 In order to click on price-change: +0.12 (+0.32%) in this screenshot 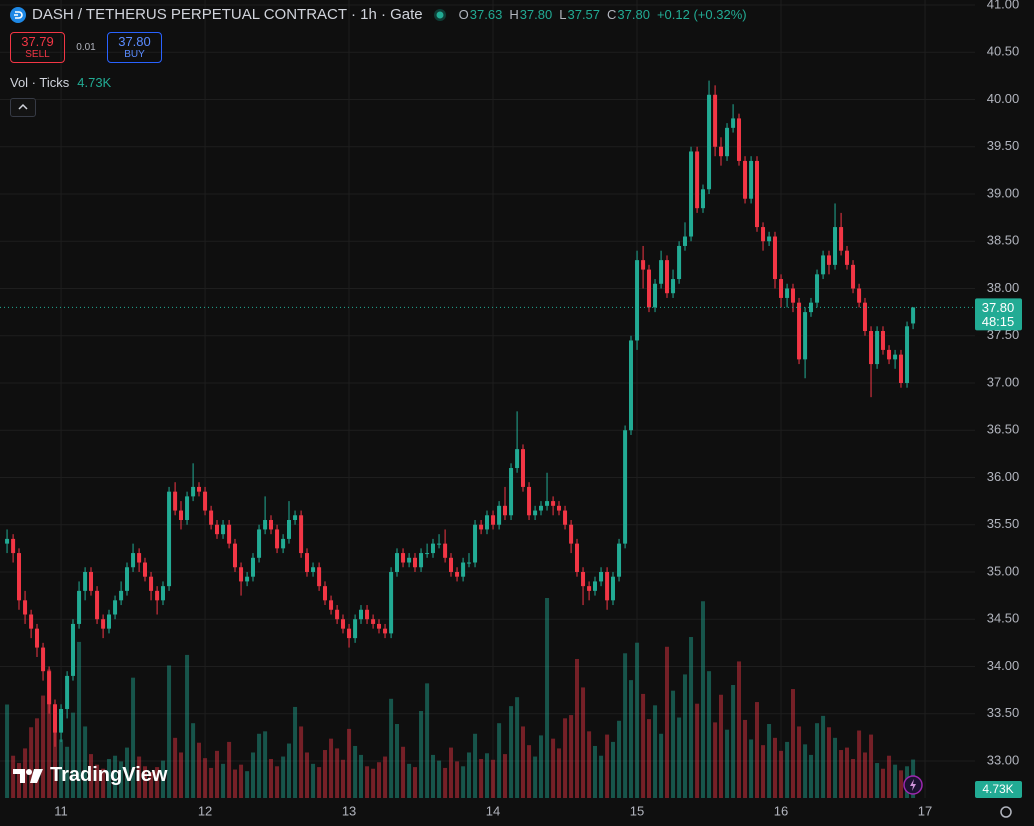, I will do `click(701, 14)`.